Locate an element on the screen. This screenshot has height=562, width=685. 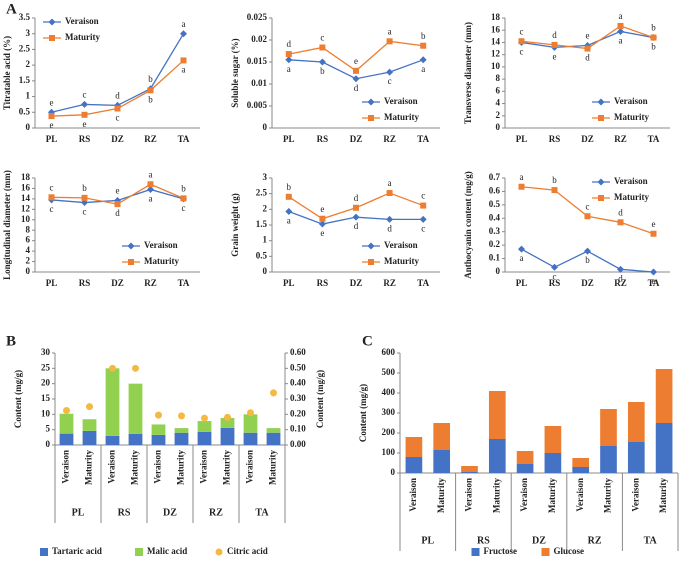
x-tick-label: Veraison is located at coordinates (158, 467).